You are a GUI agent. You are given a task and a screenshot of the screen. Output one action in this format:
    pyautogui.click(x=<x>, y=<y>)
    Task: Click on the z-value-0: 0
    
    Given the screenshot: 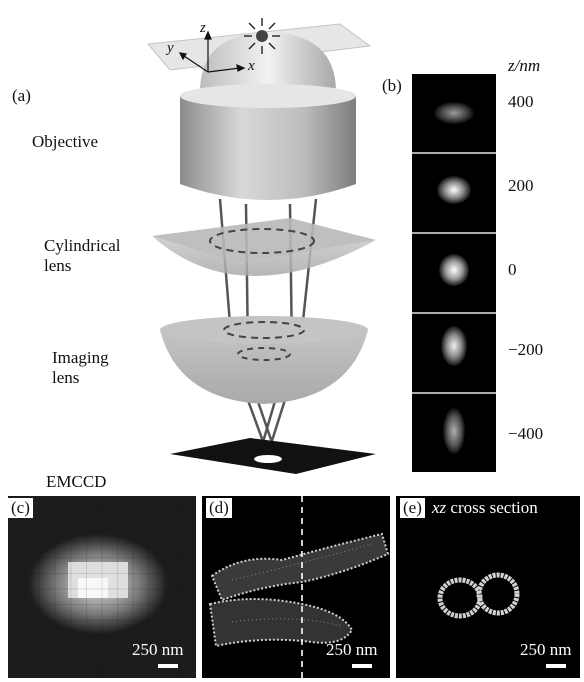 What is the action you would take?
    pyautogui.click(x=512, y=269)
    